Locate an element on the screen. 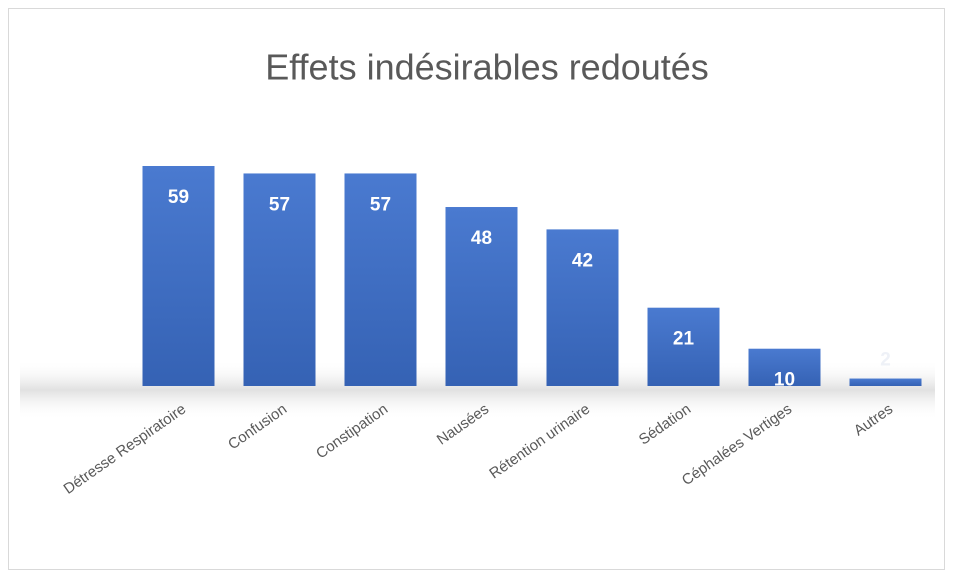 This screenshot has height=583, width=953. data-label: 21 is located at coordinates (684, 339).